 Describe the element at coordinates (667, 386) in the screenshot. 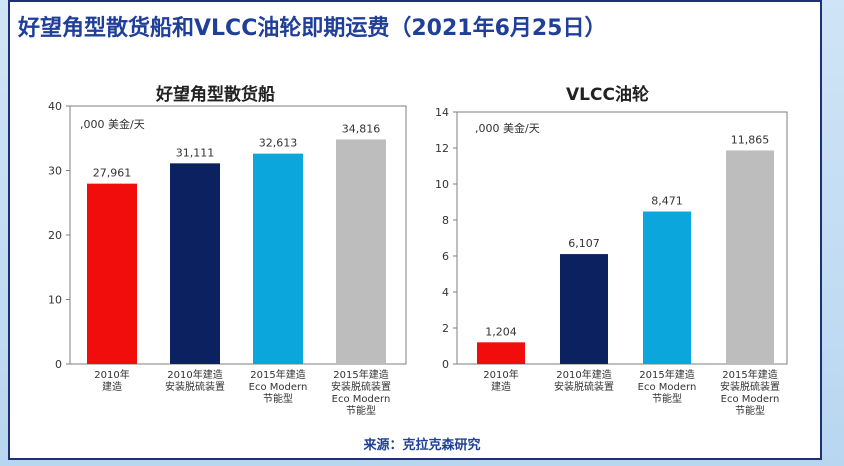

I see `vlcc-category-label-3: 2015年建造 Eco Modern 节能型` at that location.